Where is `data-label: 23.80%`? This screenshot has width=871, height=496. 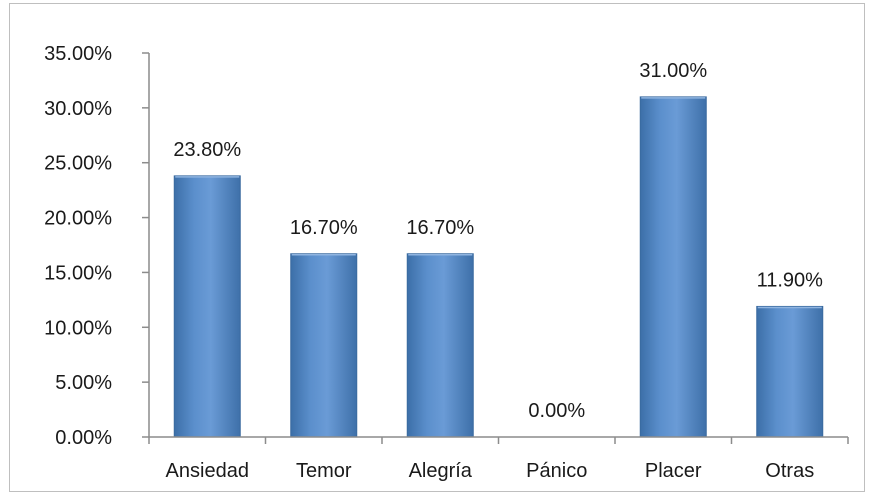 data-label: 23.80% is located at coordinates (207, 150).